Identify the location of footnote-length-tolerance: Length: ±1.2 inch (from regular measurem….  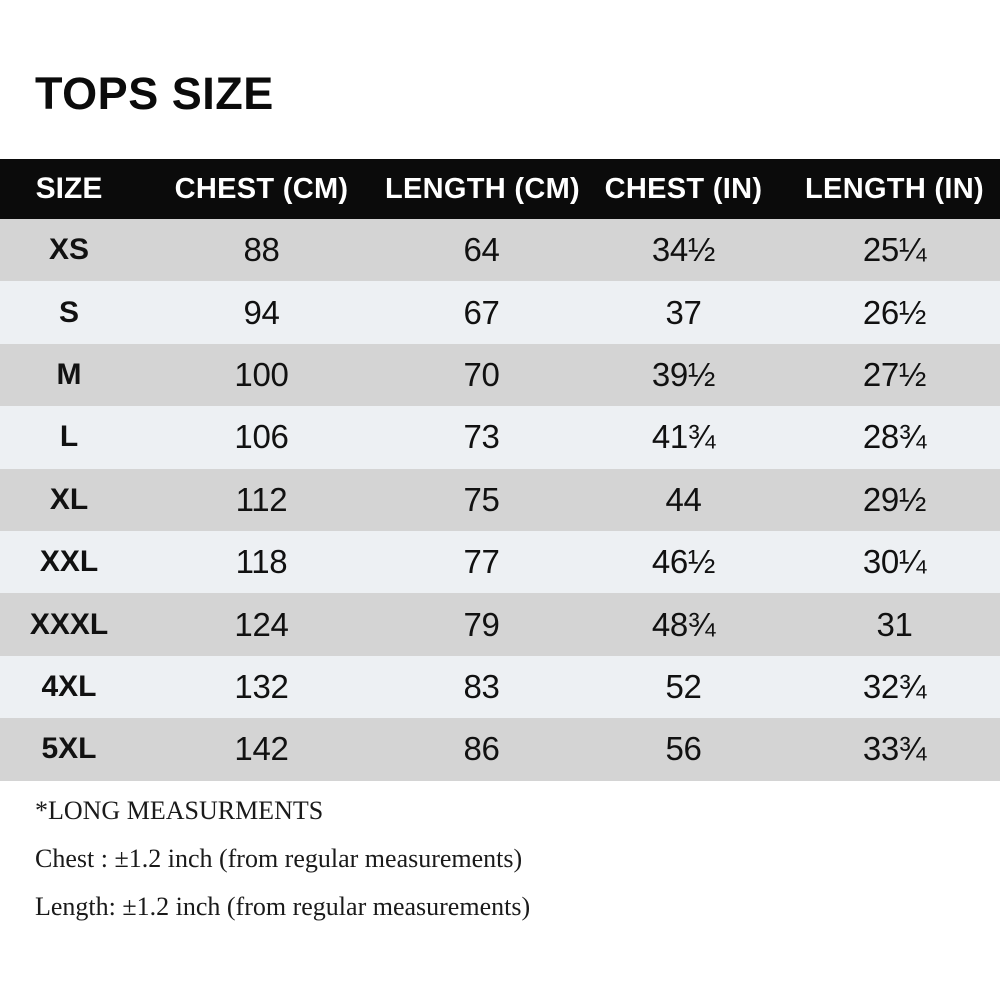
(283, 906).